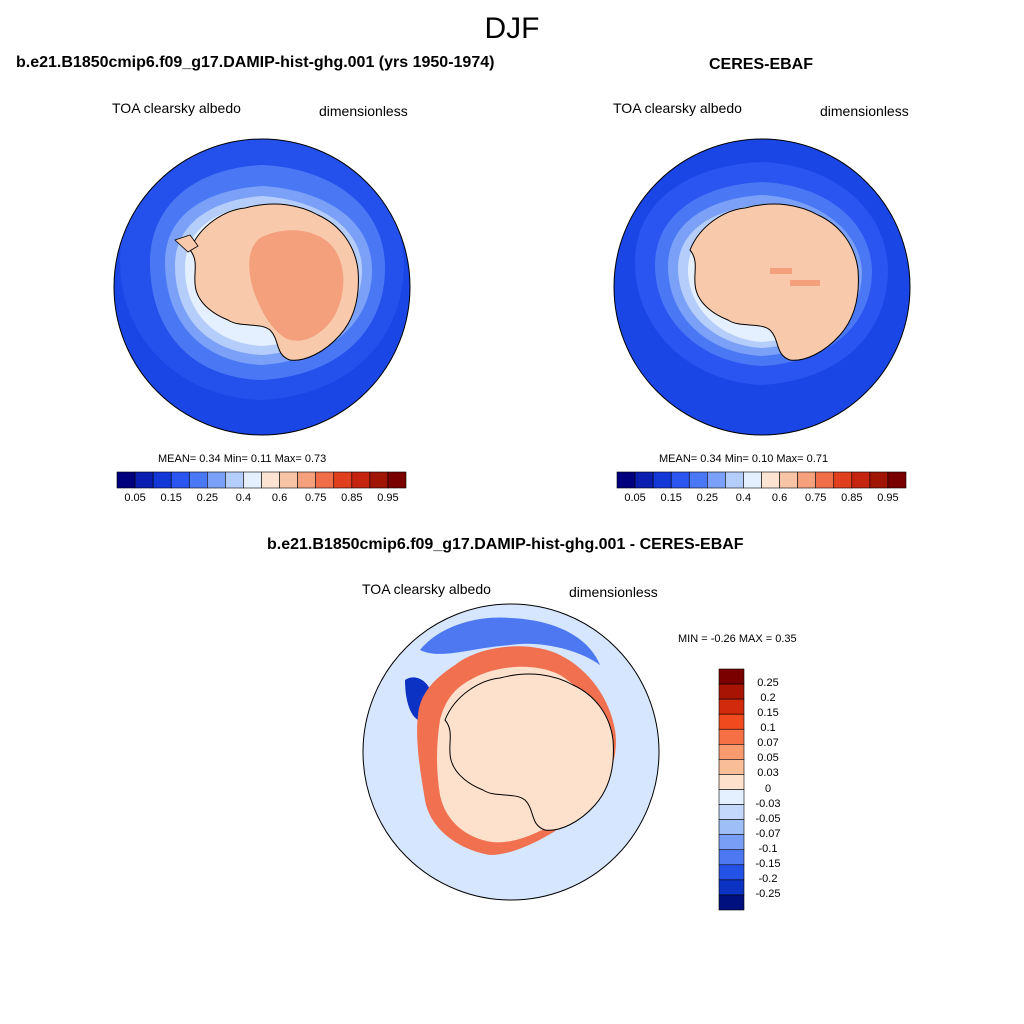  What do you see at coordinates (762, 287) in the screenshot?
I see `obs-albedo-map` at bounding box center [762, 287].